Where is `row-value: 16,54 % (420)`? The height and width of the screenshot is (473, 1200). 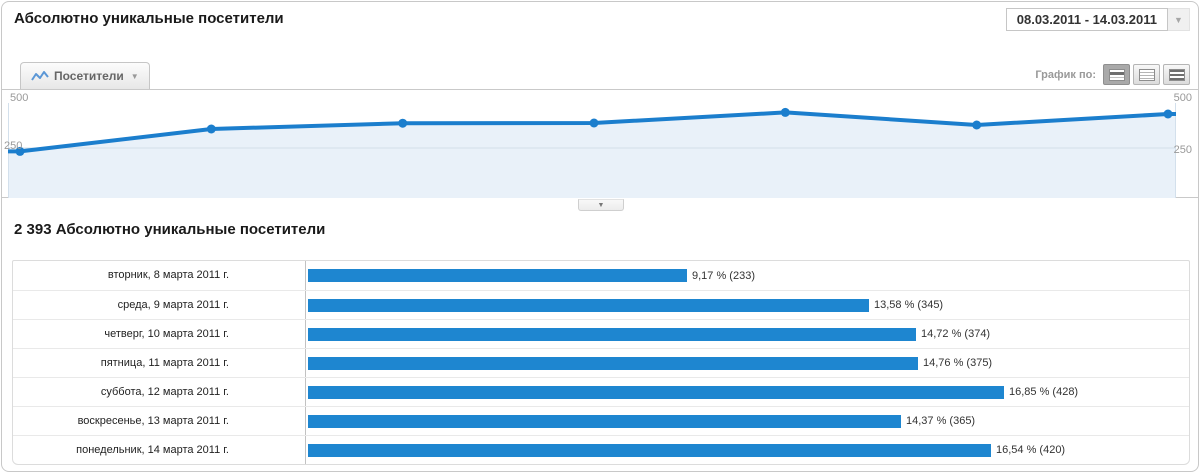 row-value: 16,54 % (420) is located at coordinates (1031, 450).